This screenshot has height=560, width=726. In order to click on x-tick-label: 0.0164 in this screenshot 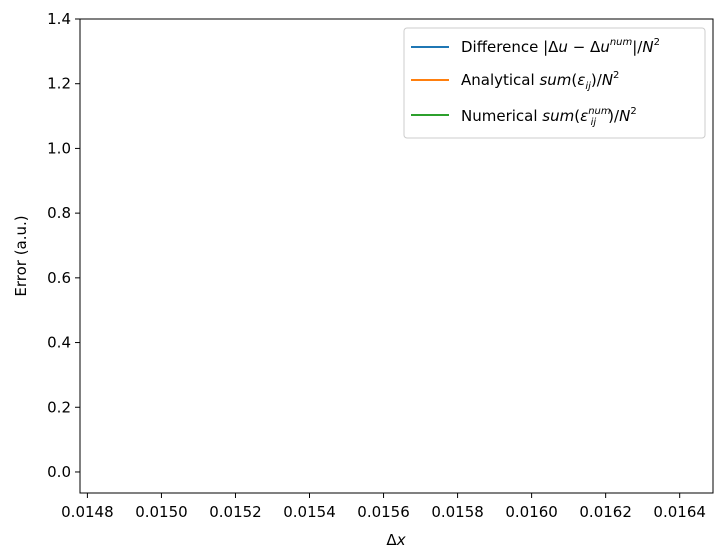, I will do `click(679, 512)`.